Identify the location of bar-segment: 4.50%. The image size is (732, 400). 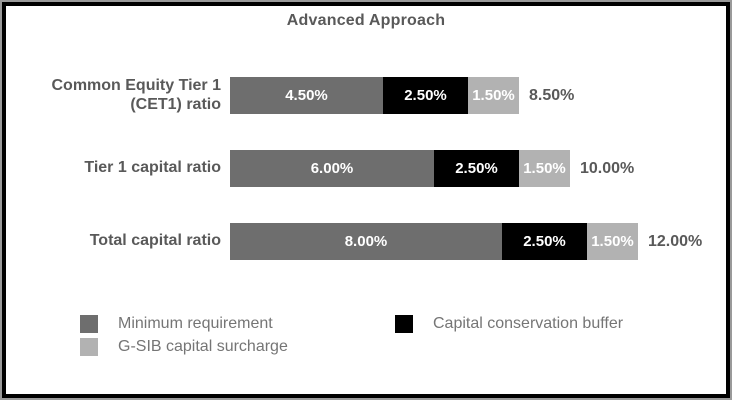
(306, 95).